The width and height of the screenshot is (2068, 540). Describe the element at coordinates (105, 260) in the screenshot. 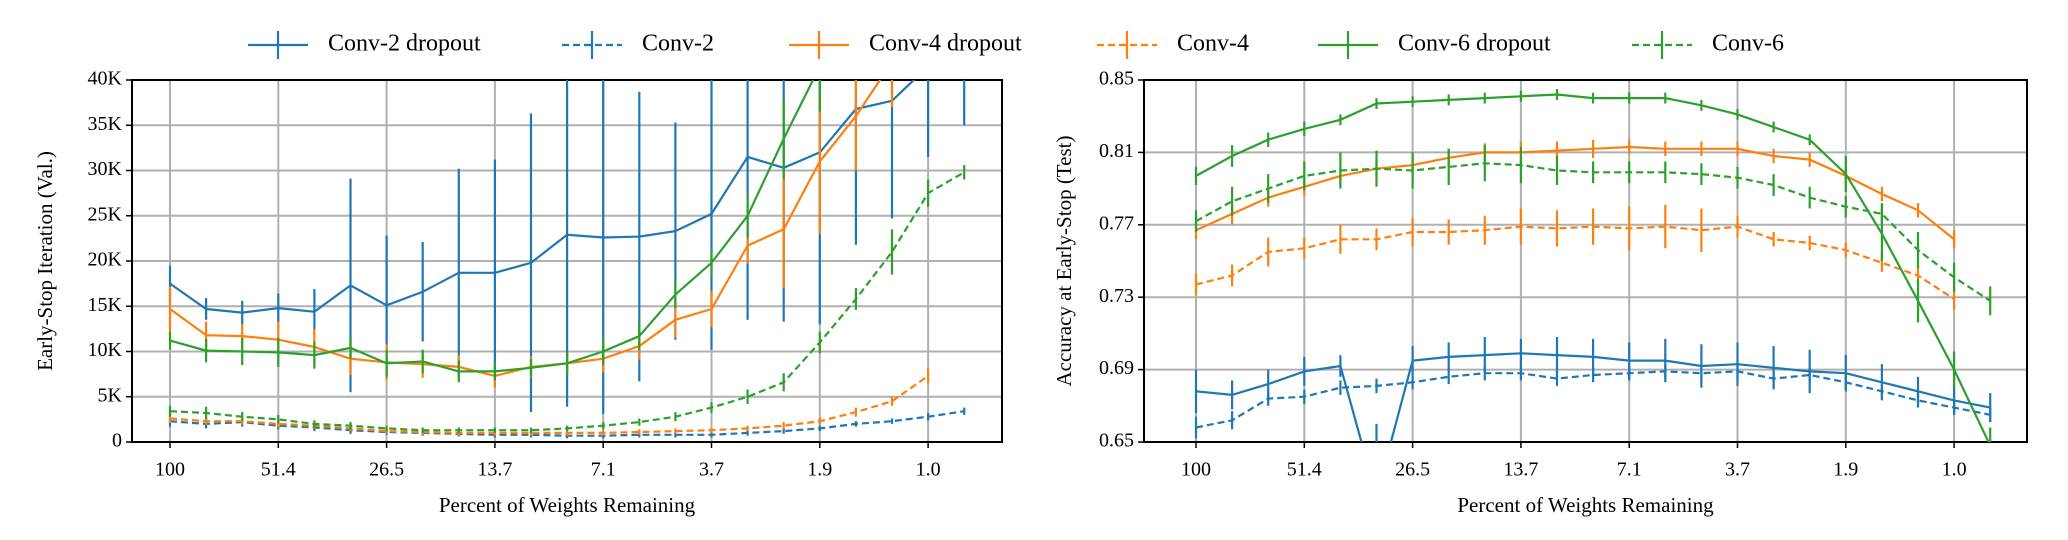

I see `y-tick-label: 20K` at that location.